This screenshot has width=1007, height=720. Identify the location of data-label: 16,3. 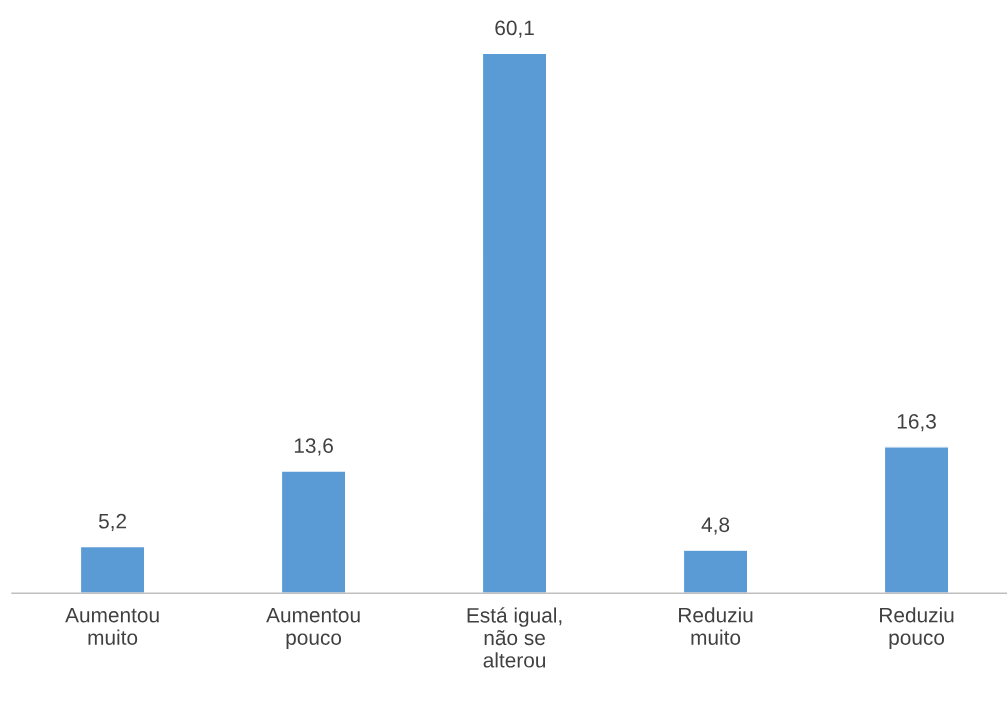
(916, 423).